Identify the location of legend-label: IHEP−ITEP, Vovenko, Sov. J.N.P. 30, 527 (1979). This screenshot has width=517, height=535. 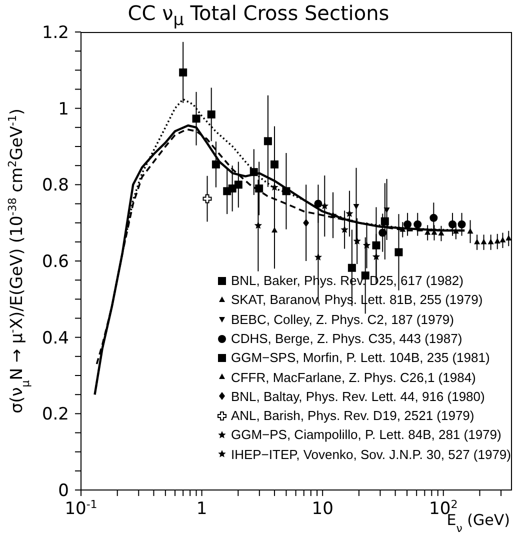
(370, 455).